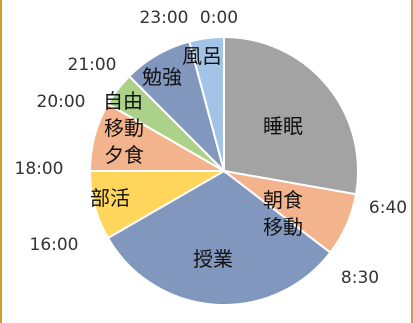 The height and width of the screenshot is (323, 413). What do you see at coordinates (54, 245) in the screenshot?
I see `tick-label: 16:00` at bounding box center [54, 245].